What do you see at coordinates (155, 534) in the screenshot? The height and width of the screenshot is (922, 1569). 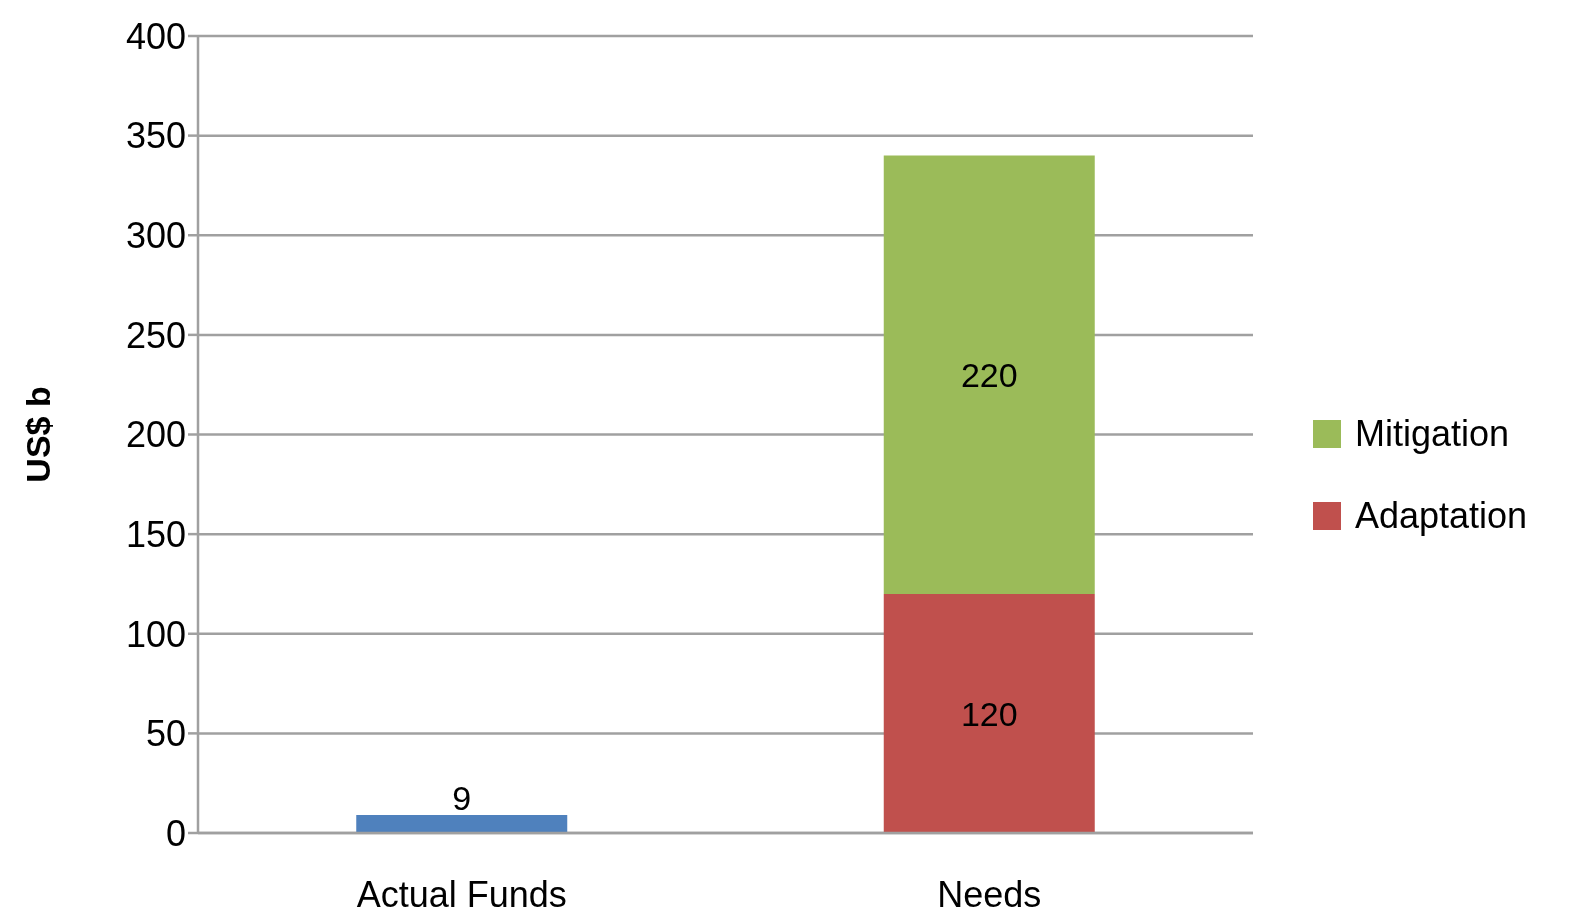 I see `y-tick-label: 150` at bounding box center [155, 534].